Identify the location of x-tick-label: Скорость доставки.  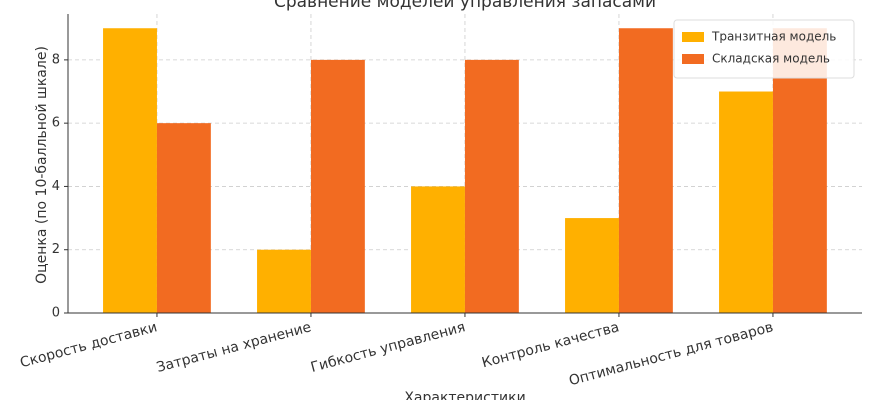
(88, 345).